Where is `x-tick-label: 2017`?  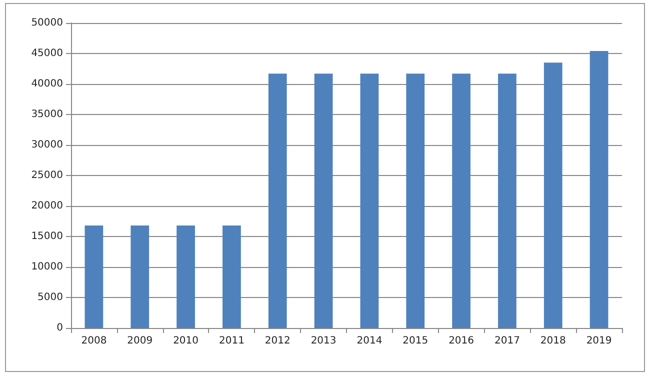 x-tick-label: 2017 is located at coordinates (507, 341).